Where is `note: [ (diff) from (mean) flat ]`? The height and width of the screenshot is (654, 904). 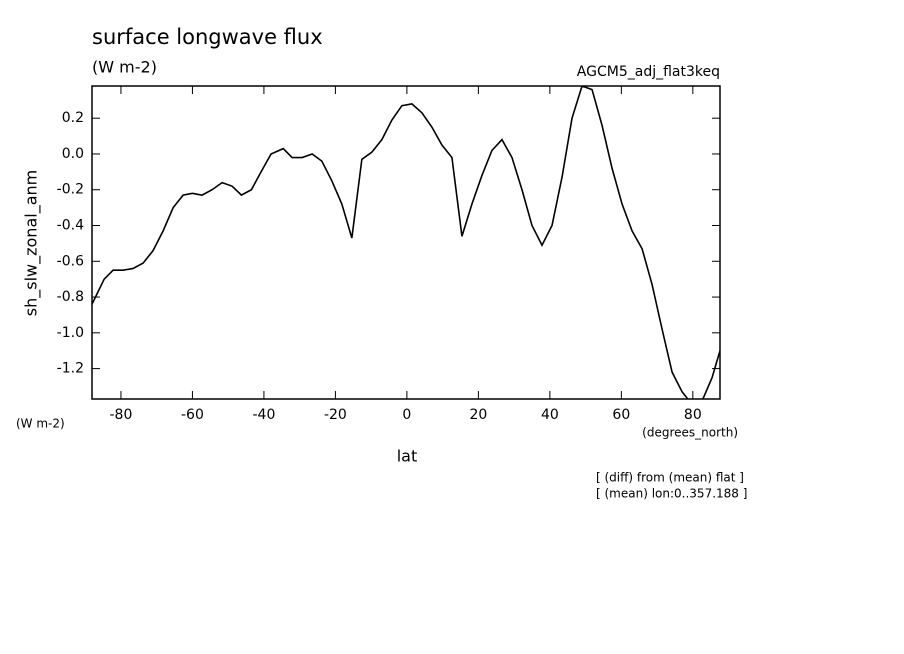 note: [ (diff) from (mean) flat ] is located at coordinates (670, 478).